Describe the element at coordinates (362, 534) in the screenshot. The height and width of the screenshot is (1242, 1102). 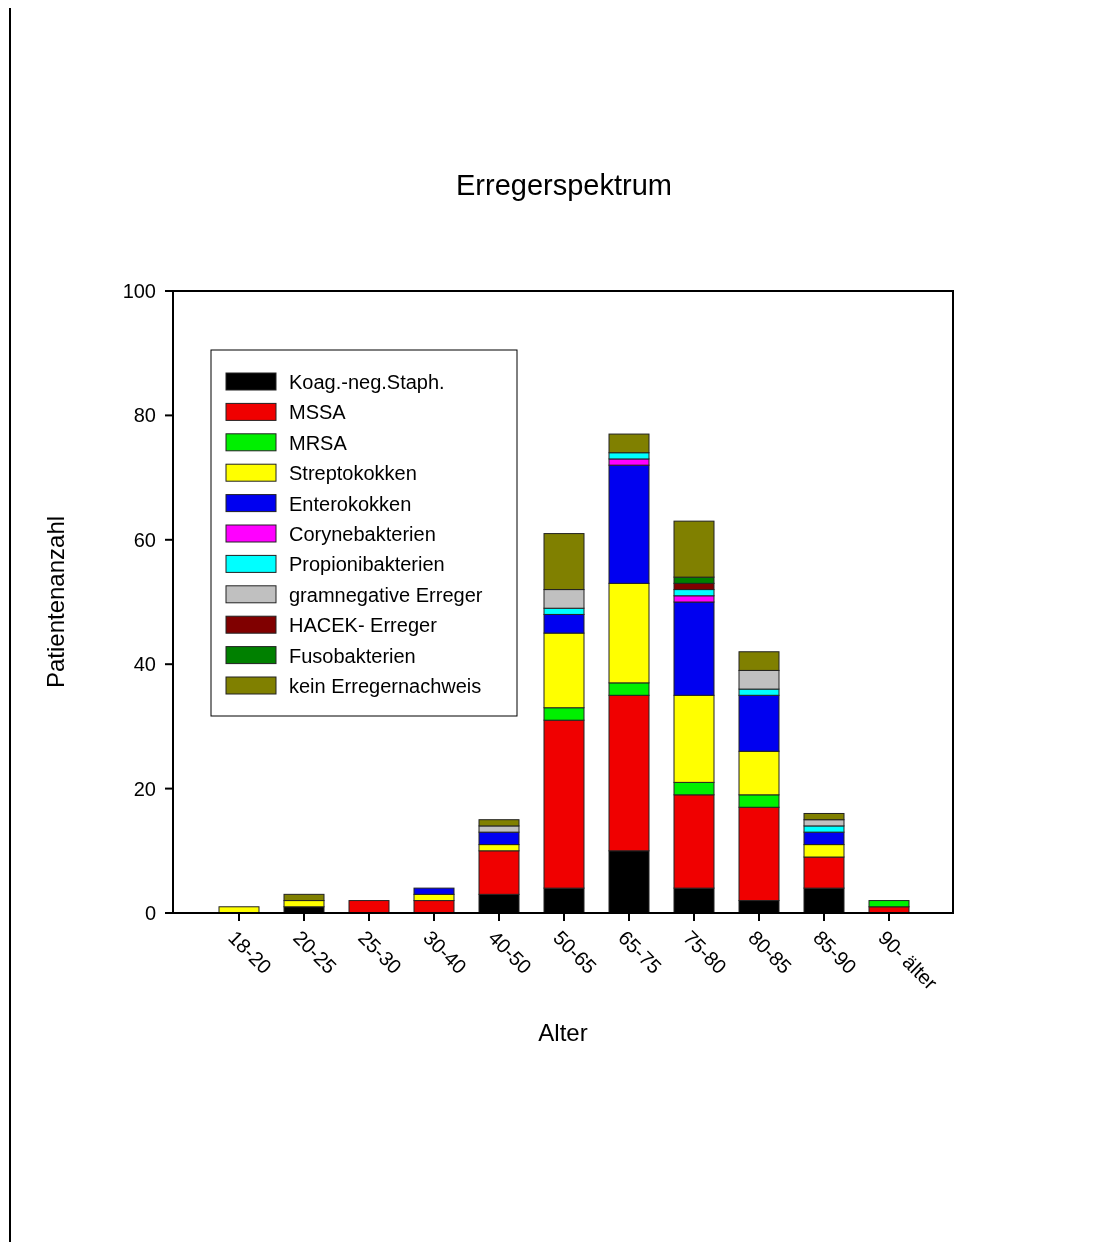
I see `legend-label: Corynebakterien` at that location.